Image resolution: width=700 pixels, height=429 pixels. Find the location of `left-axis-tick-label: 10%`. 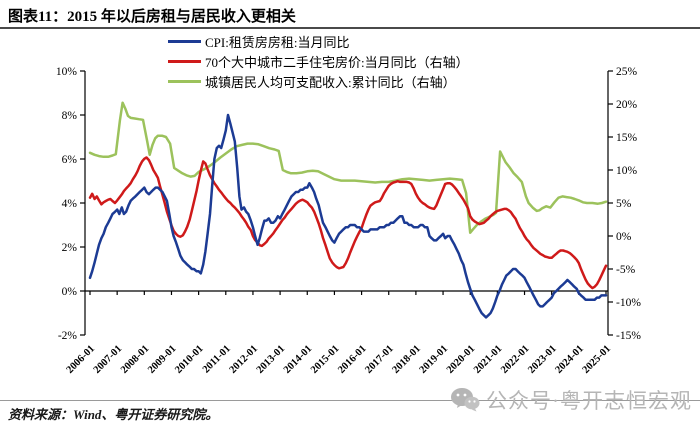

left-axis-tick-label: 10% is located at coordinates (67, 72).